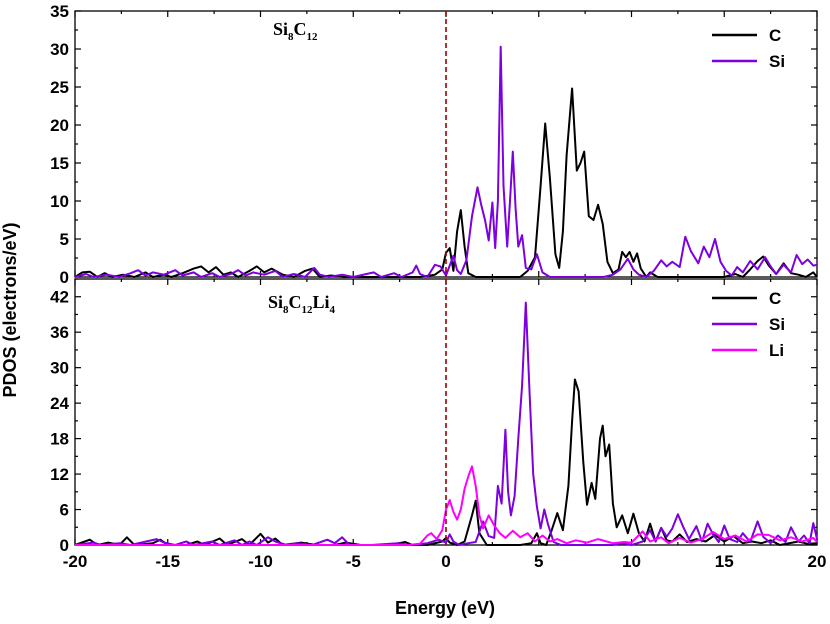 The image size is (830, 624). Describe the element at coordinates (59, 201) in the screenshot. I see `y-tick-label: 10` at that location.